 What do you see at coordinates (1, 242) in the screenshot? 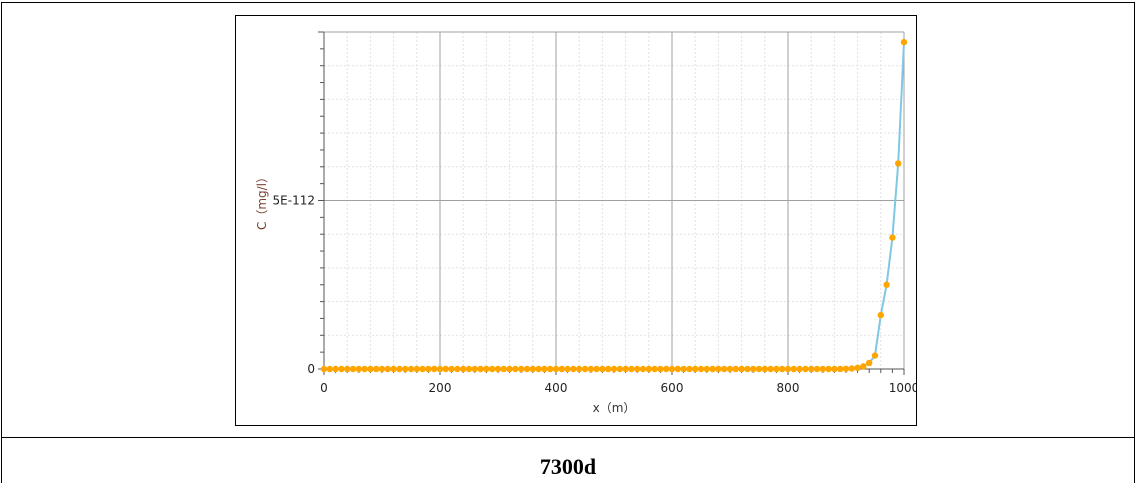
I see `table-border-left` at bounding box center [1, 242].